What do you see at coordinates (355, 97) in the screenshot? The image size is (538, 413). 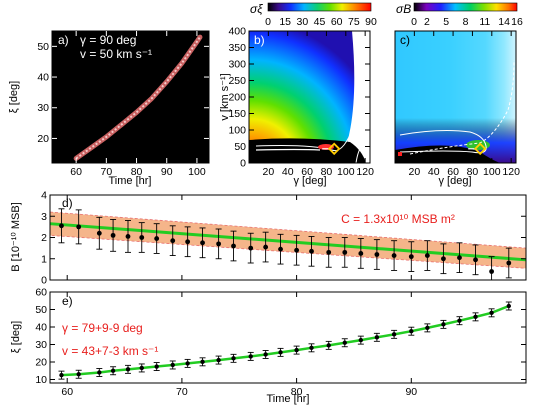 I see `panel-b-white-region` at bounding box center [355, 97].